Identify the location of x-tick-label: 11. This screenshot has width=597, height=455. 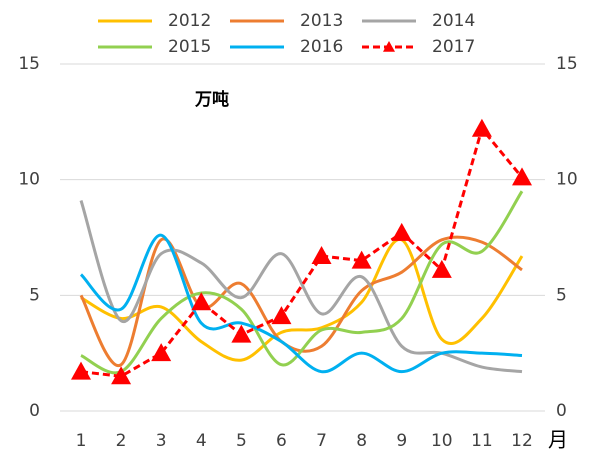
(482, 441).